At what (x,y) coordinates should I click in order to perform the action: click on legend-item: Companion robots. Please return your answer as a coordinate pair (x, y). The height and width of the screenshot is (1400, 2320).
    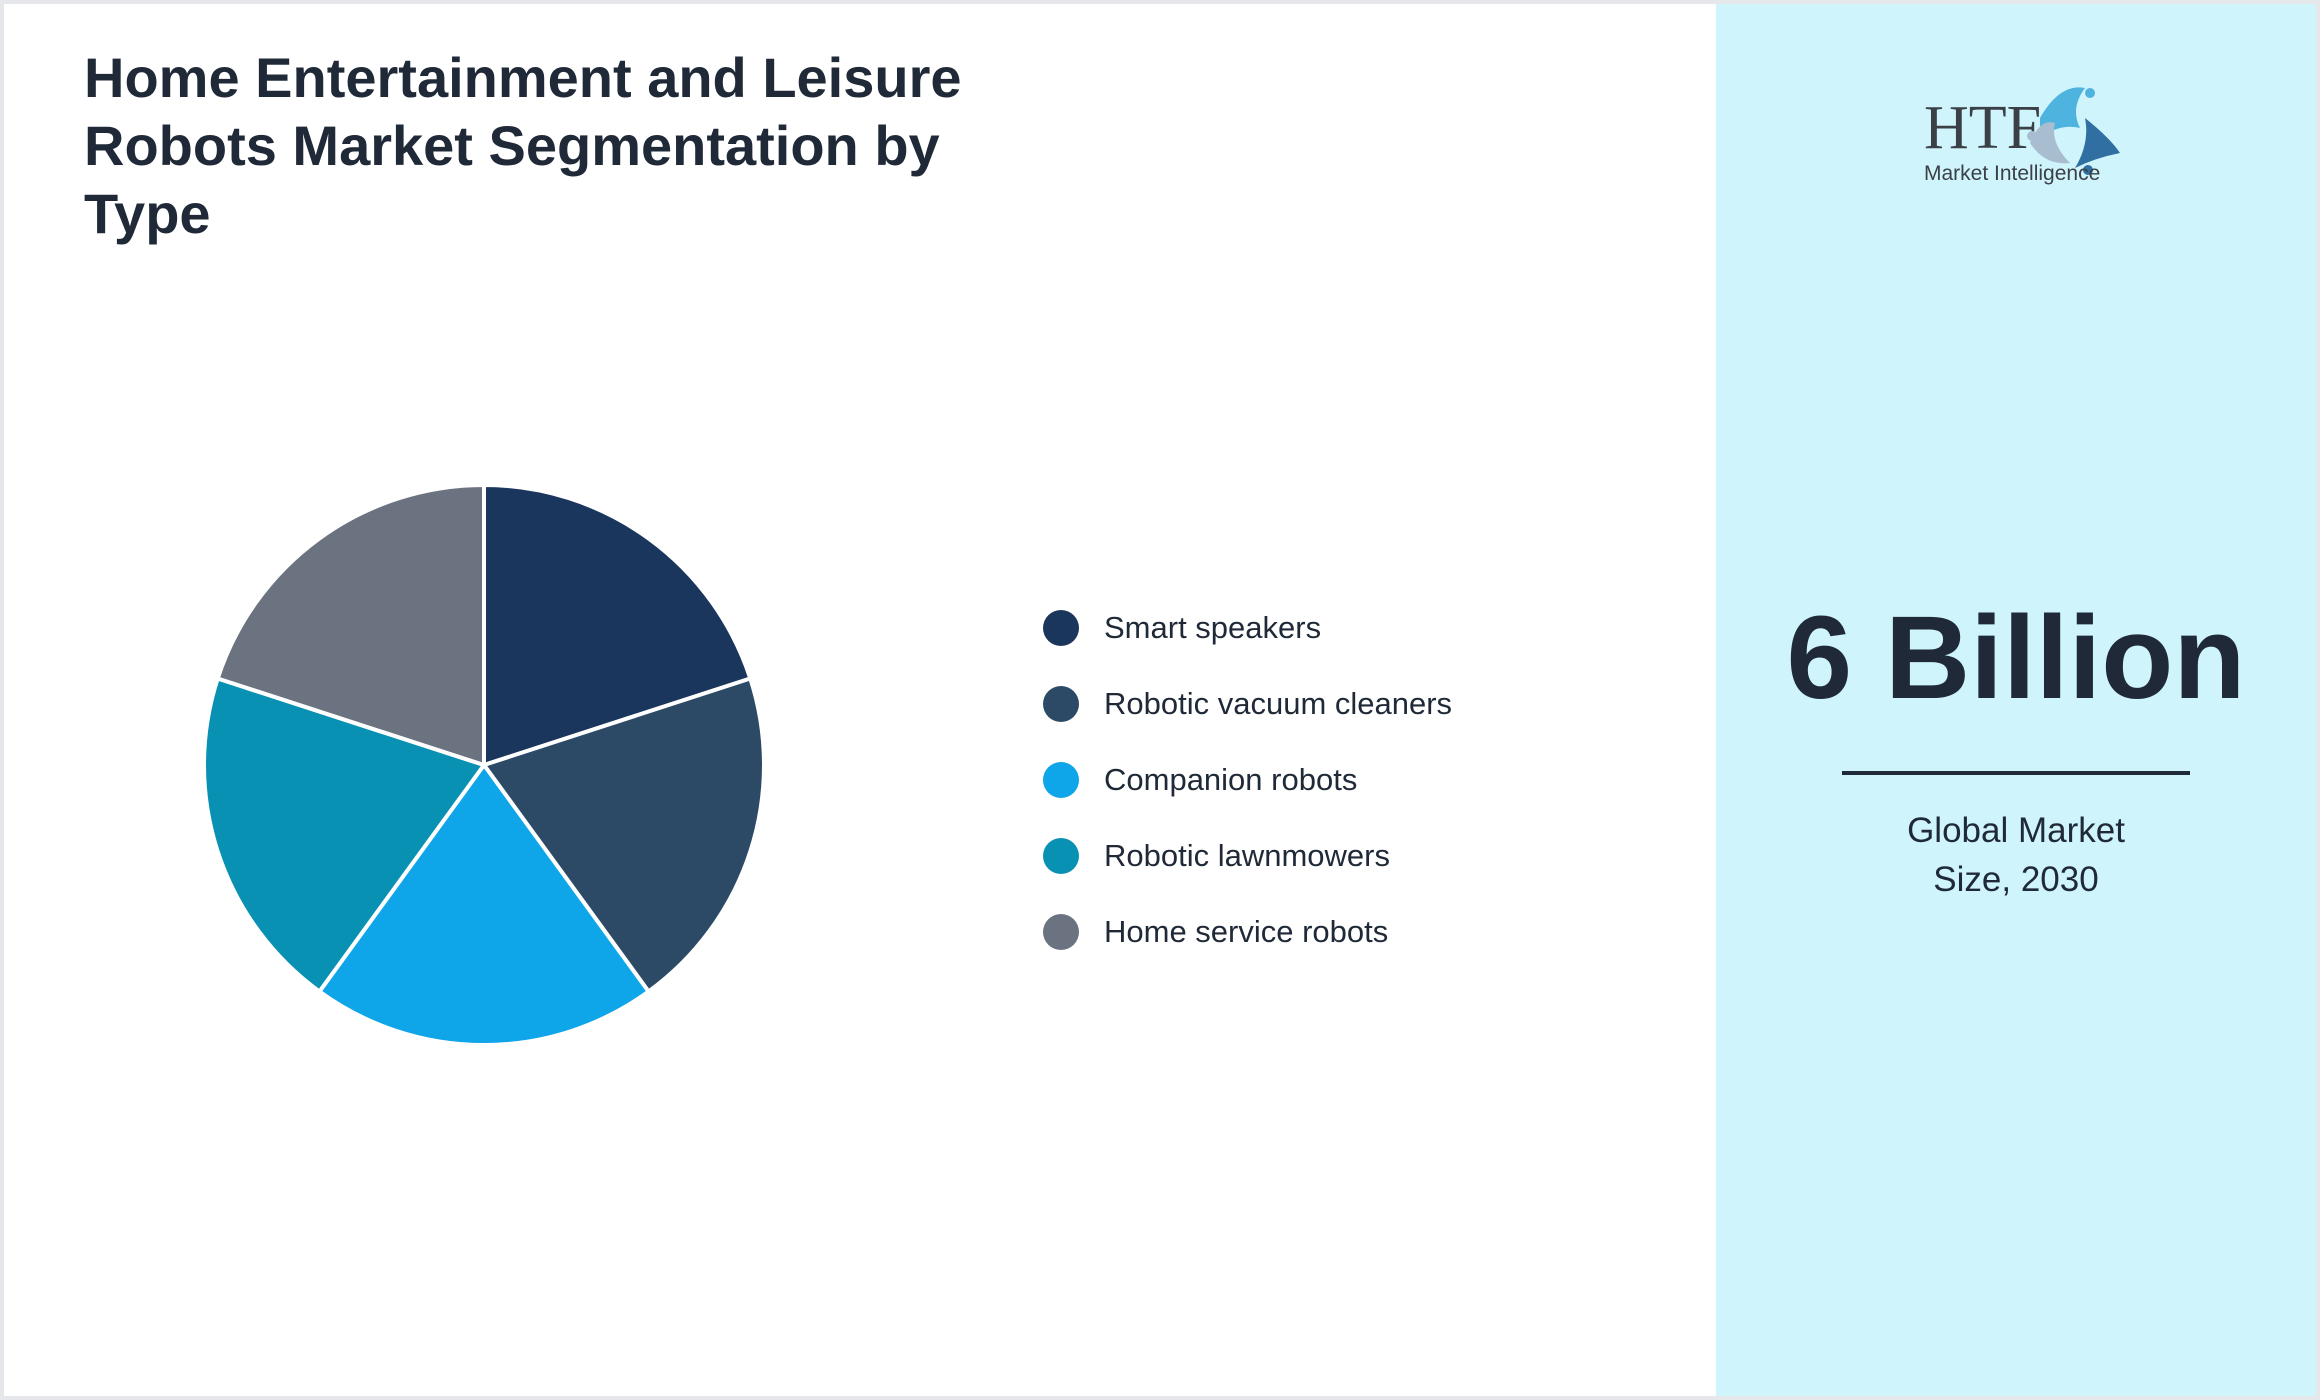
    Looking at the image, I should click on (1247, 780).